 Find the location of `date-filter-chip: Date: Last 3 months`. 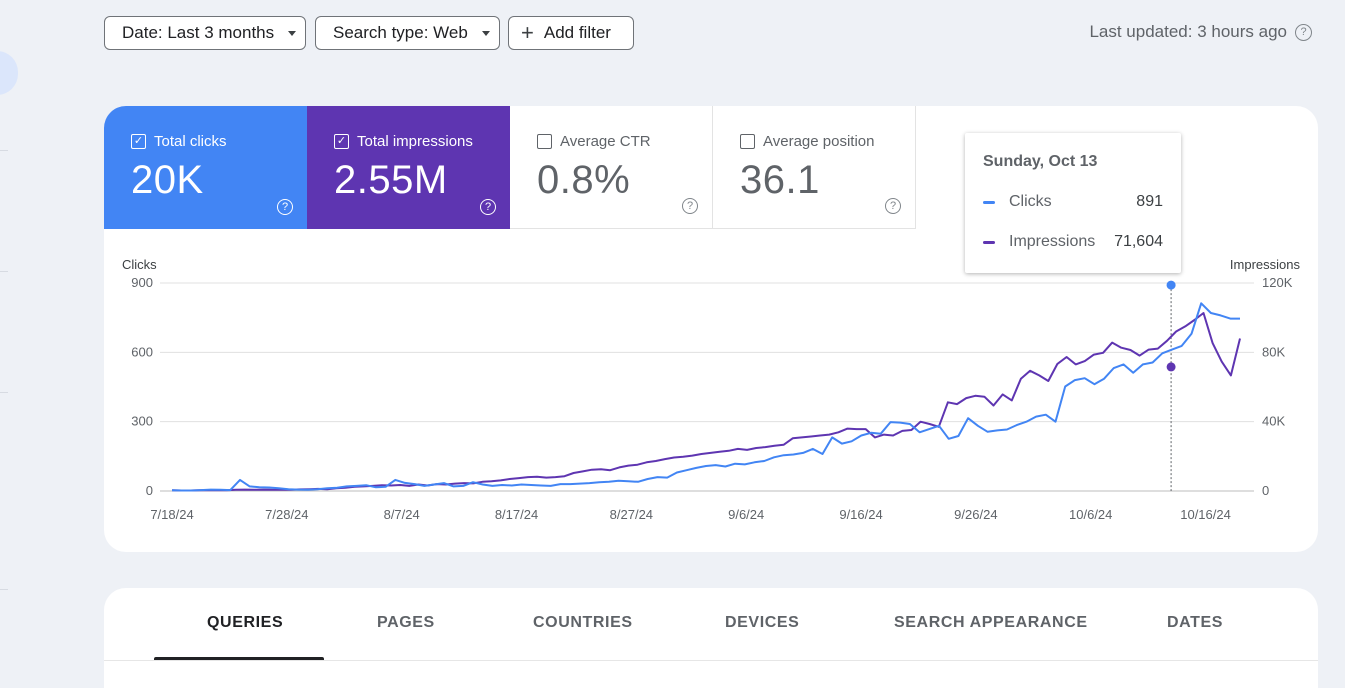

date-filter-chip: Date: Last 3 months is located at coordinates (205, 33).